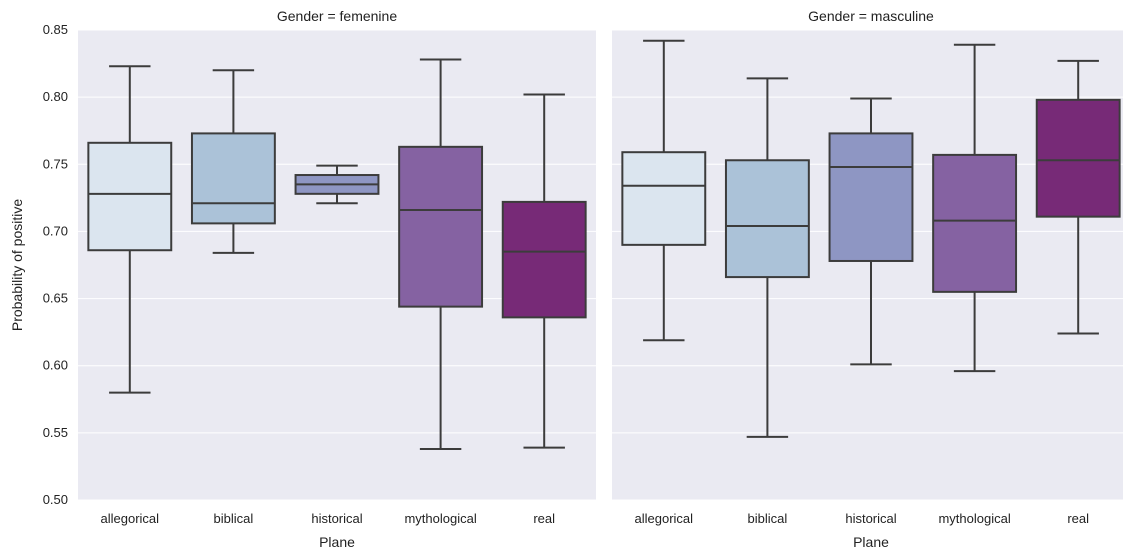  I want to click on x-axis-label-left: Plane, so click(337, 542).